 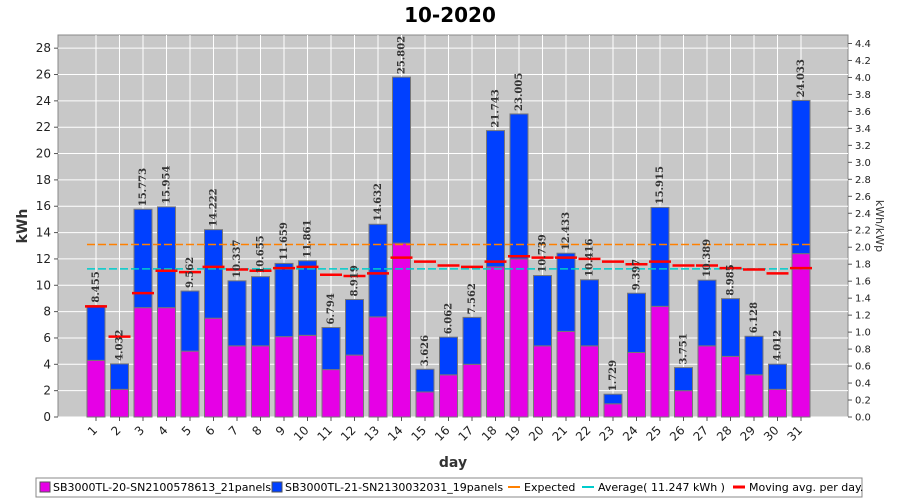 What do you see at coordinates (536, 433) in the screenshot?
I see `x-tick-label: 20` at bounding box center [536, 433].